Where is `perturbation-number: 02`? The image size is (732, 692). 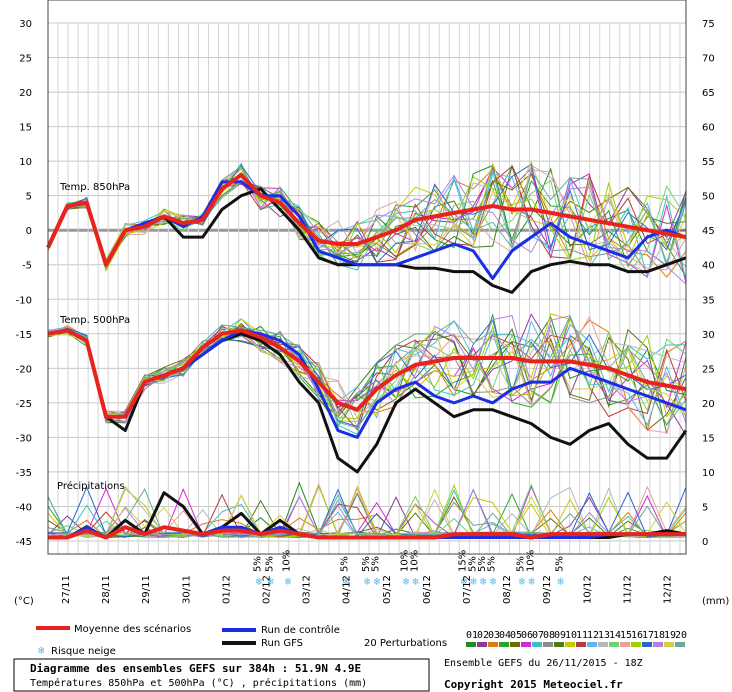
perturbation-number: 02 is located at coordinates (483, 635).